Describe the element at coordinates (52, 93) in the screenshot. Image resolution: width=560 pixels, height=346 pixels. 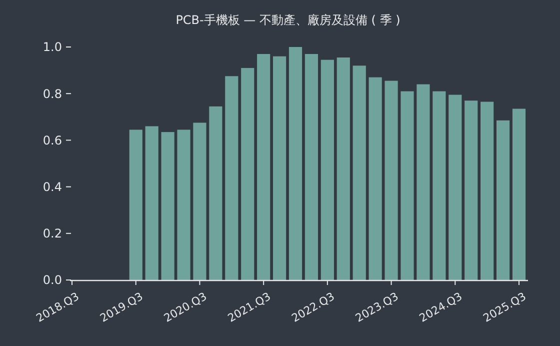
I see `y-tick-label: 0.8` at that location.